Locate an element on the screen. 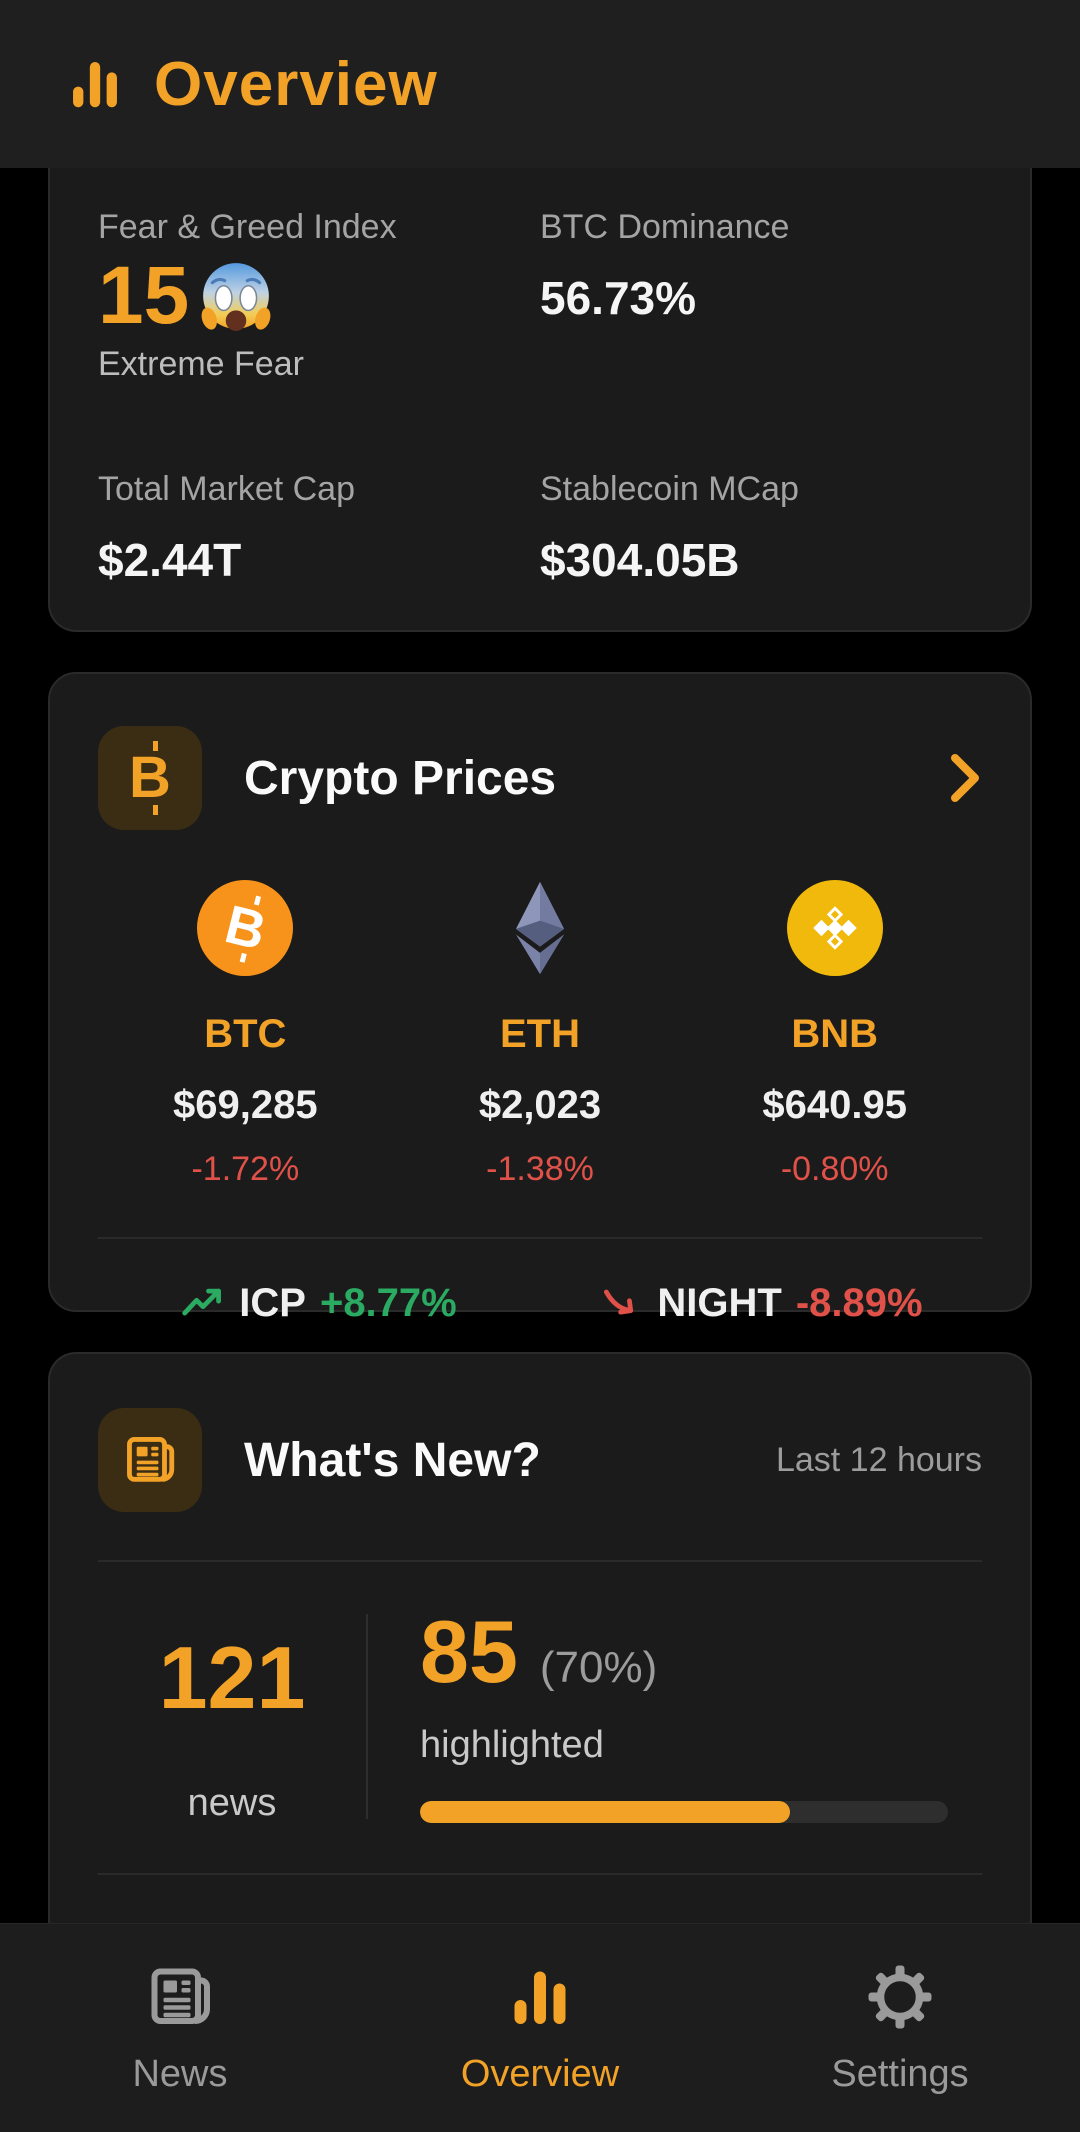 The height and width of the screenshot is (2132, 1080). chevron-right-icon is located at coordinates (965, 778).